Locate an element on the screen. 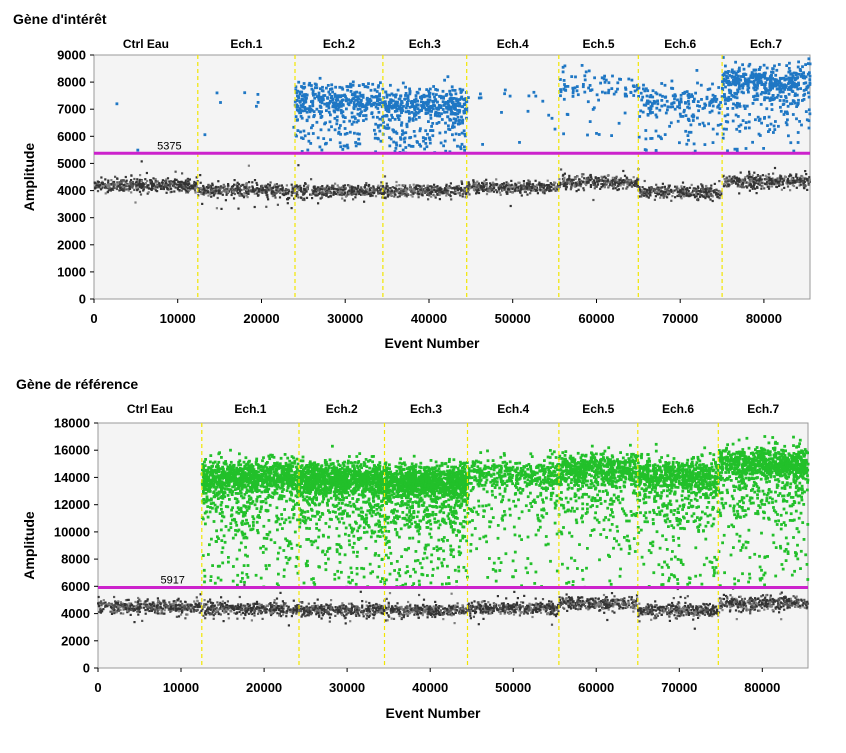 This screenshot has height=753, width=846. threshold-label: 5917 is located at coordinates (172, 581).